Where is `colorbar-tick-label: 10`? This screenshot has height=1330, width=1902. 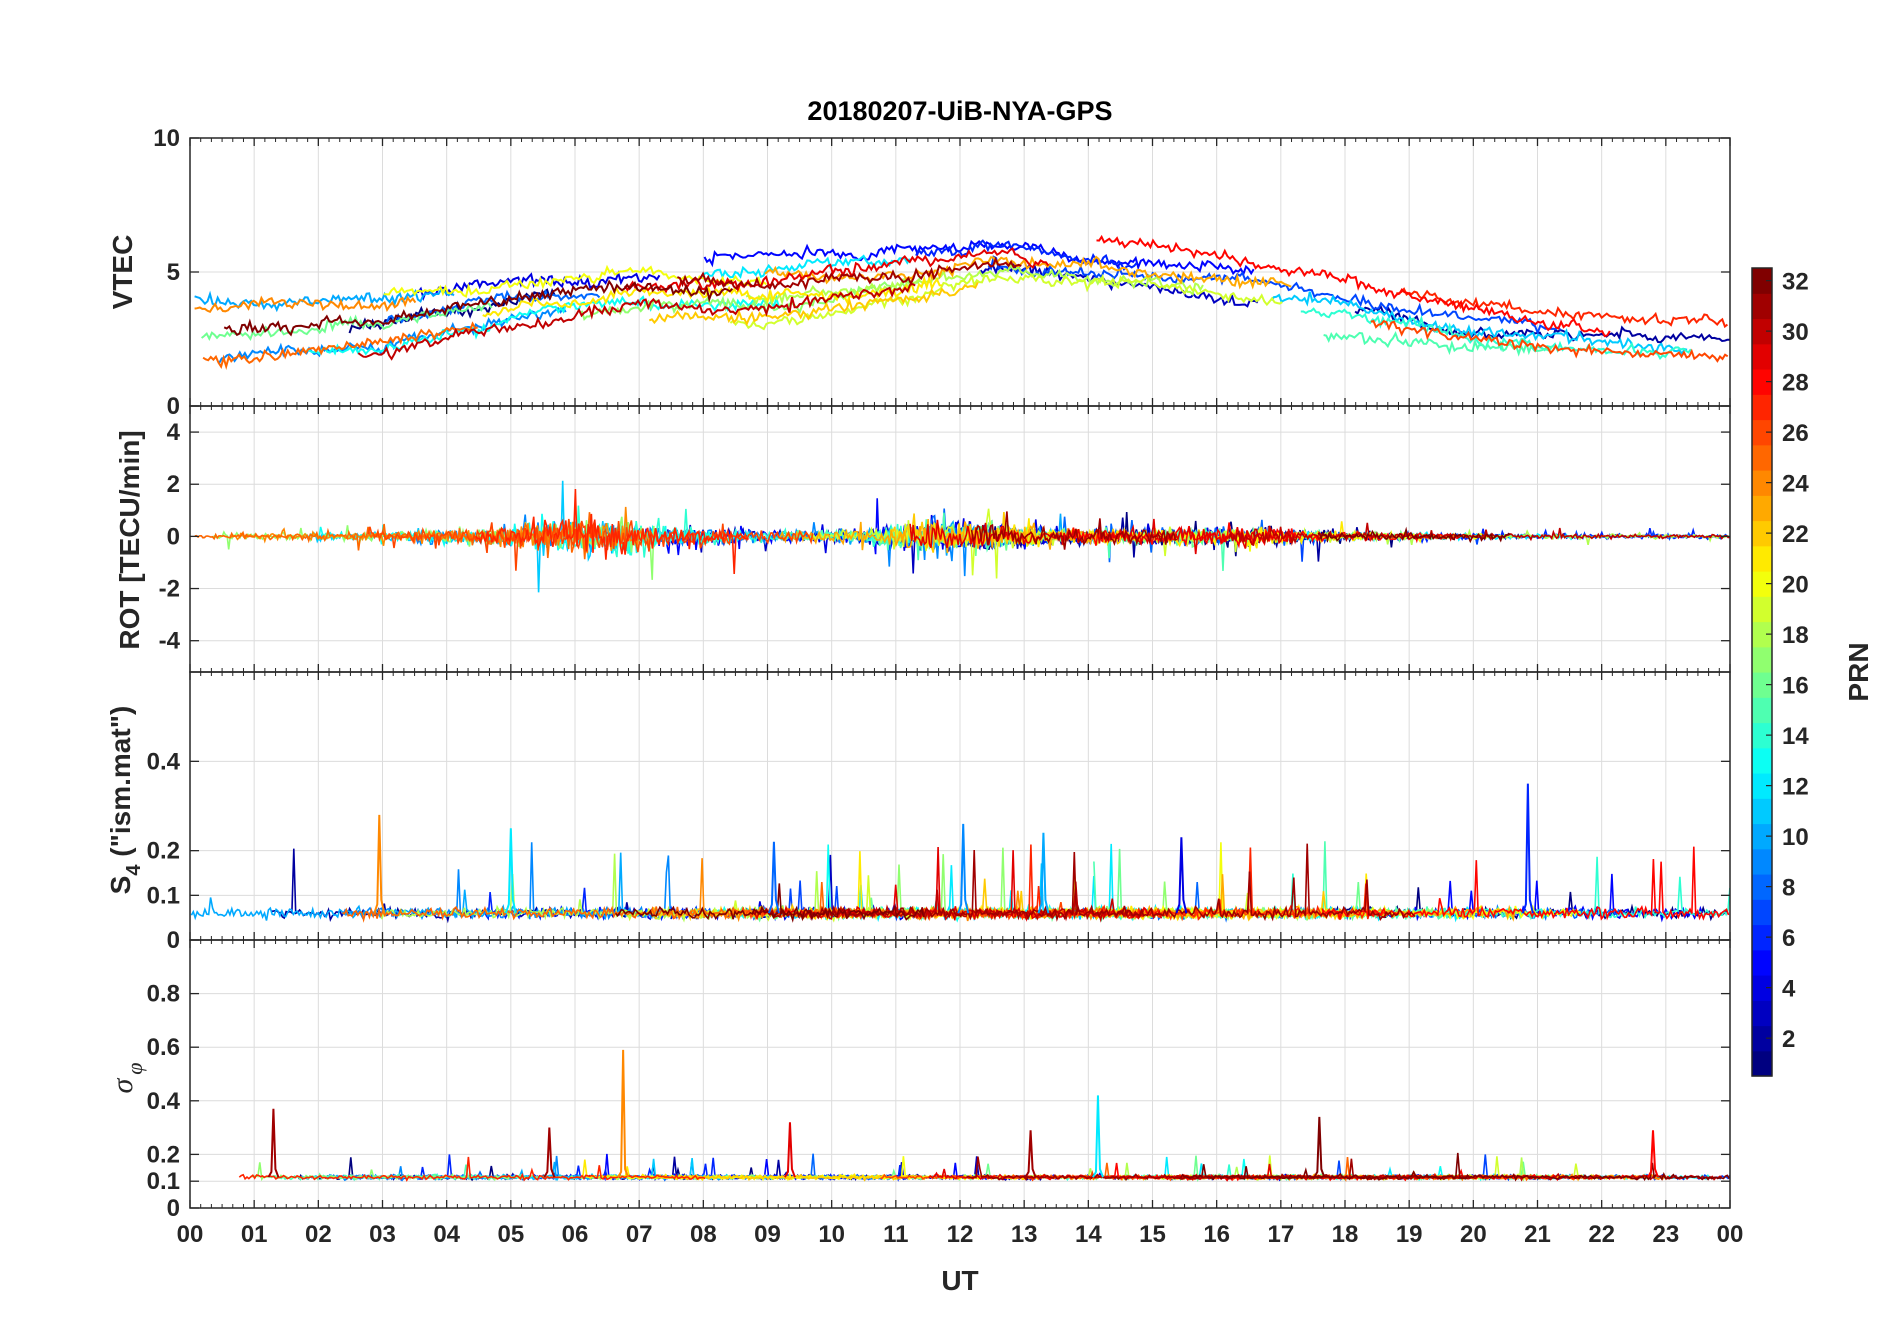
colorbar-tick-label: 10 is located at coordinates (1795, 837).